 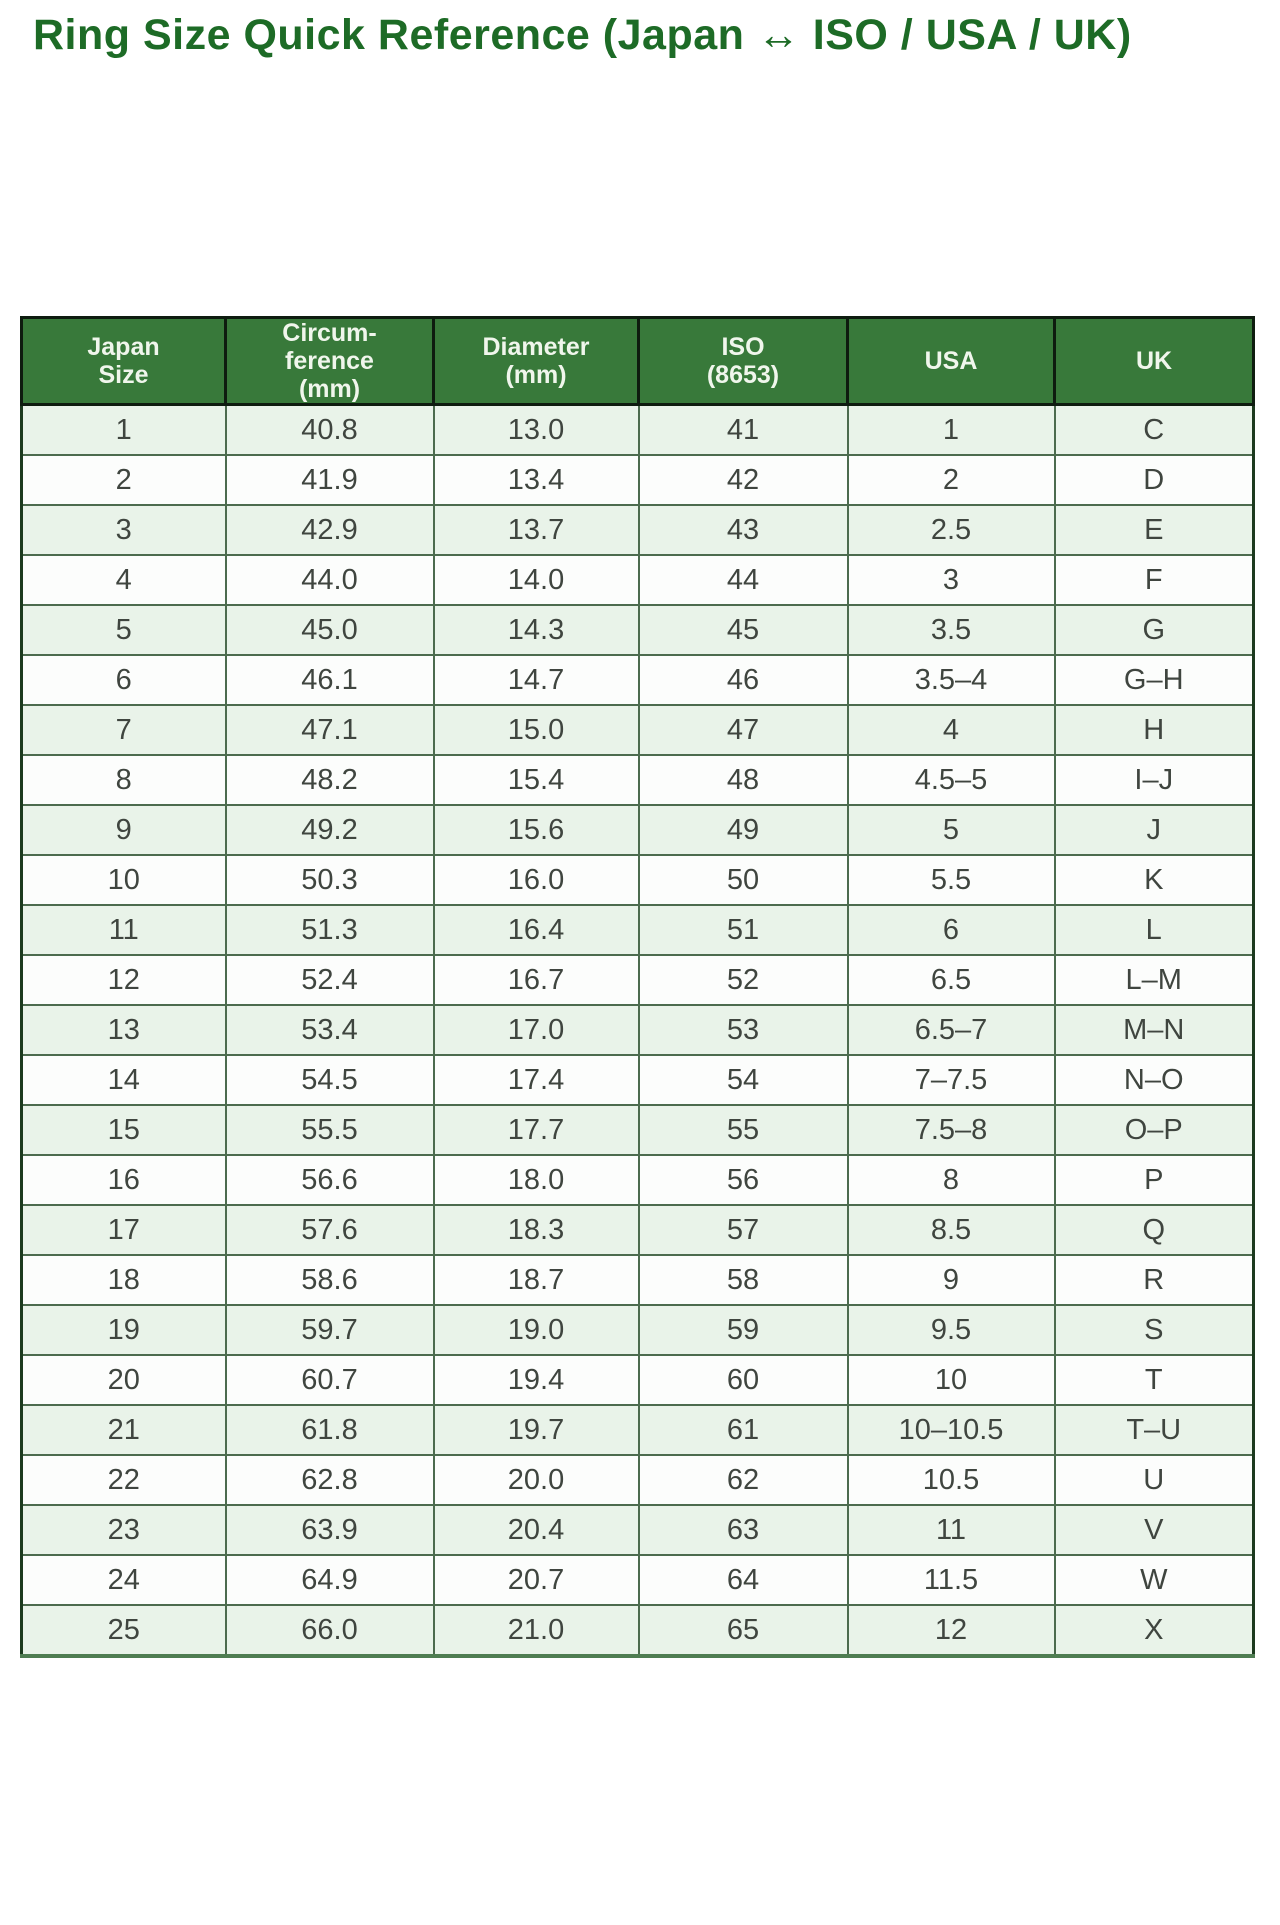 I want to click on table-cell: 17, so click(x=123, y=1230).